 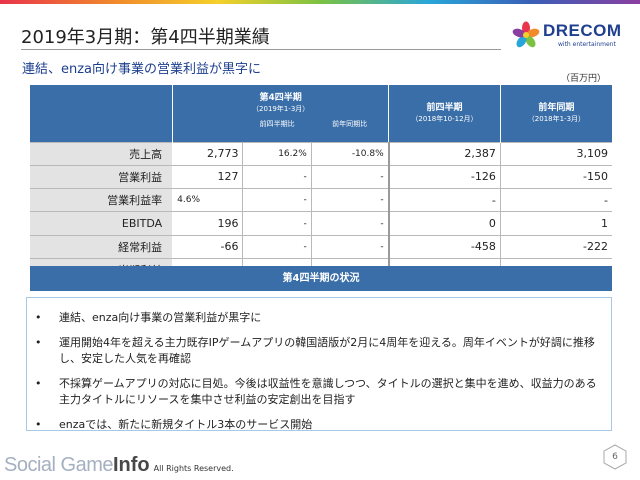 I want to click on list-item: • 連結、enza向け事業の営業利益が黒字に, so click(x=316, y=318).